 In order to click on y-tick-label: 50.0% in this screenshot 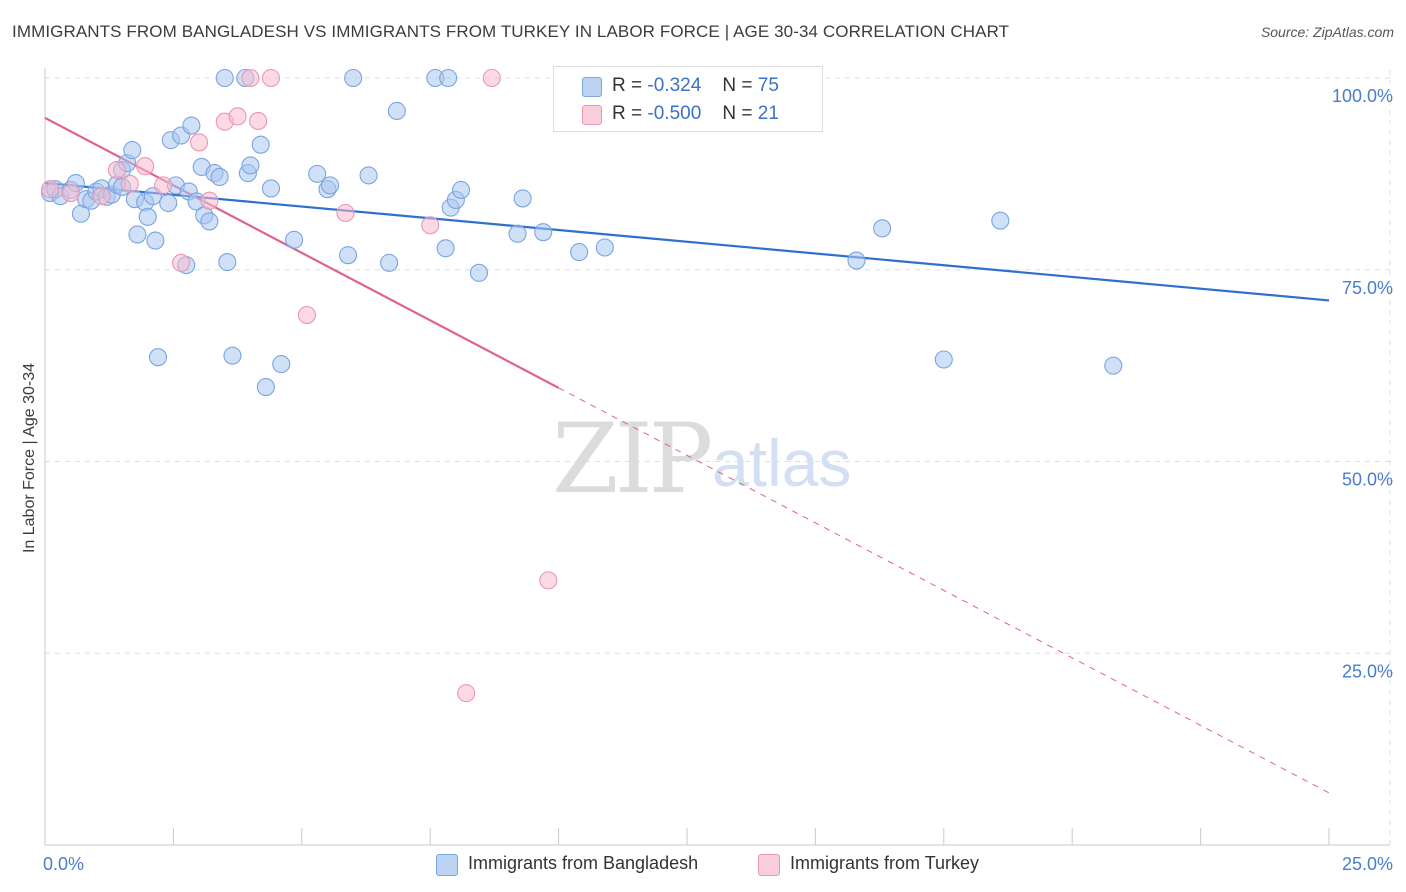, I will do `click(1367, 480)`.